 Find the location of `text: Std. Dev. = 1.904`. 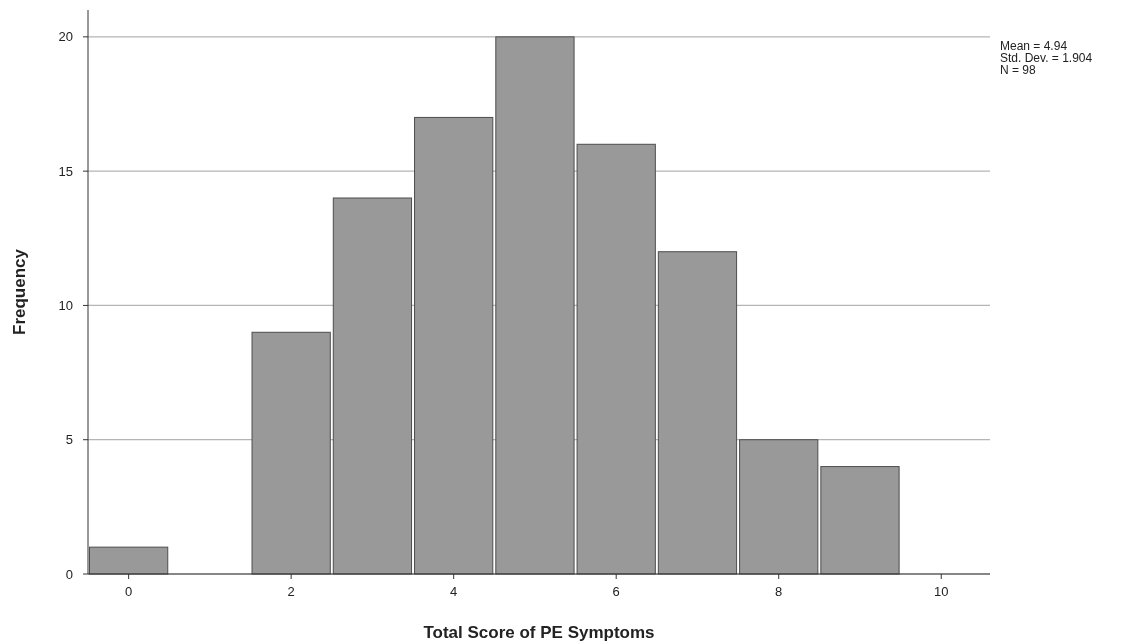

text: Std. Dev. = 1.904 is located at coordinates (1046, 58).